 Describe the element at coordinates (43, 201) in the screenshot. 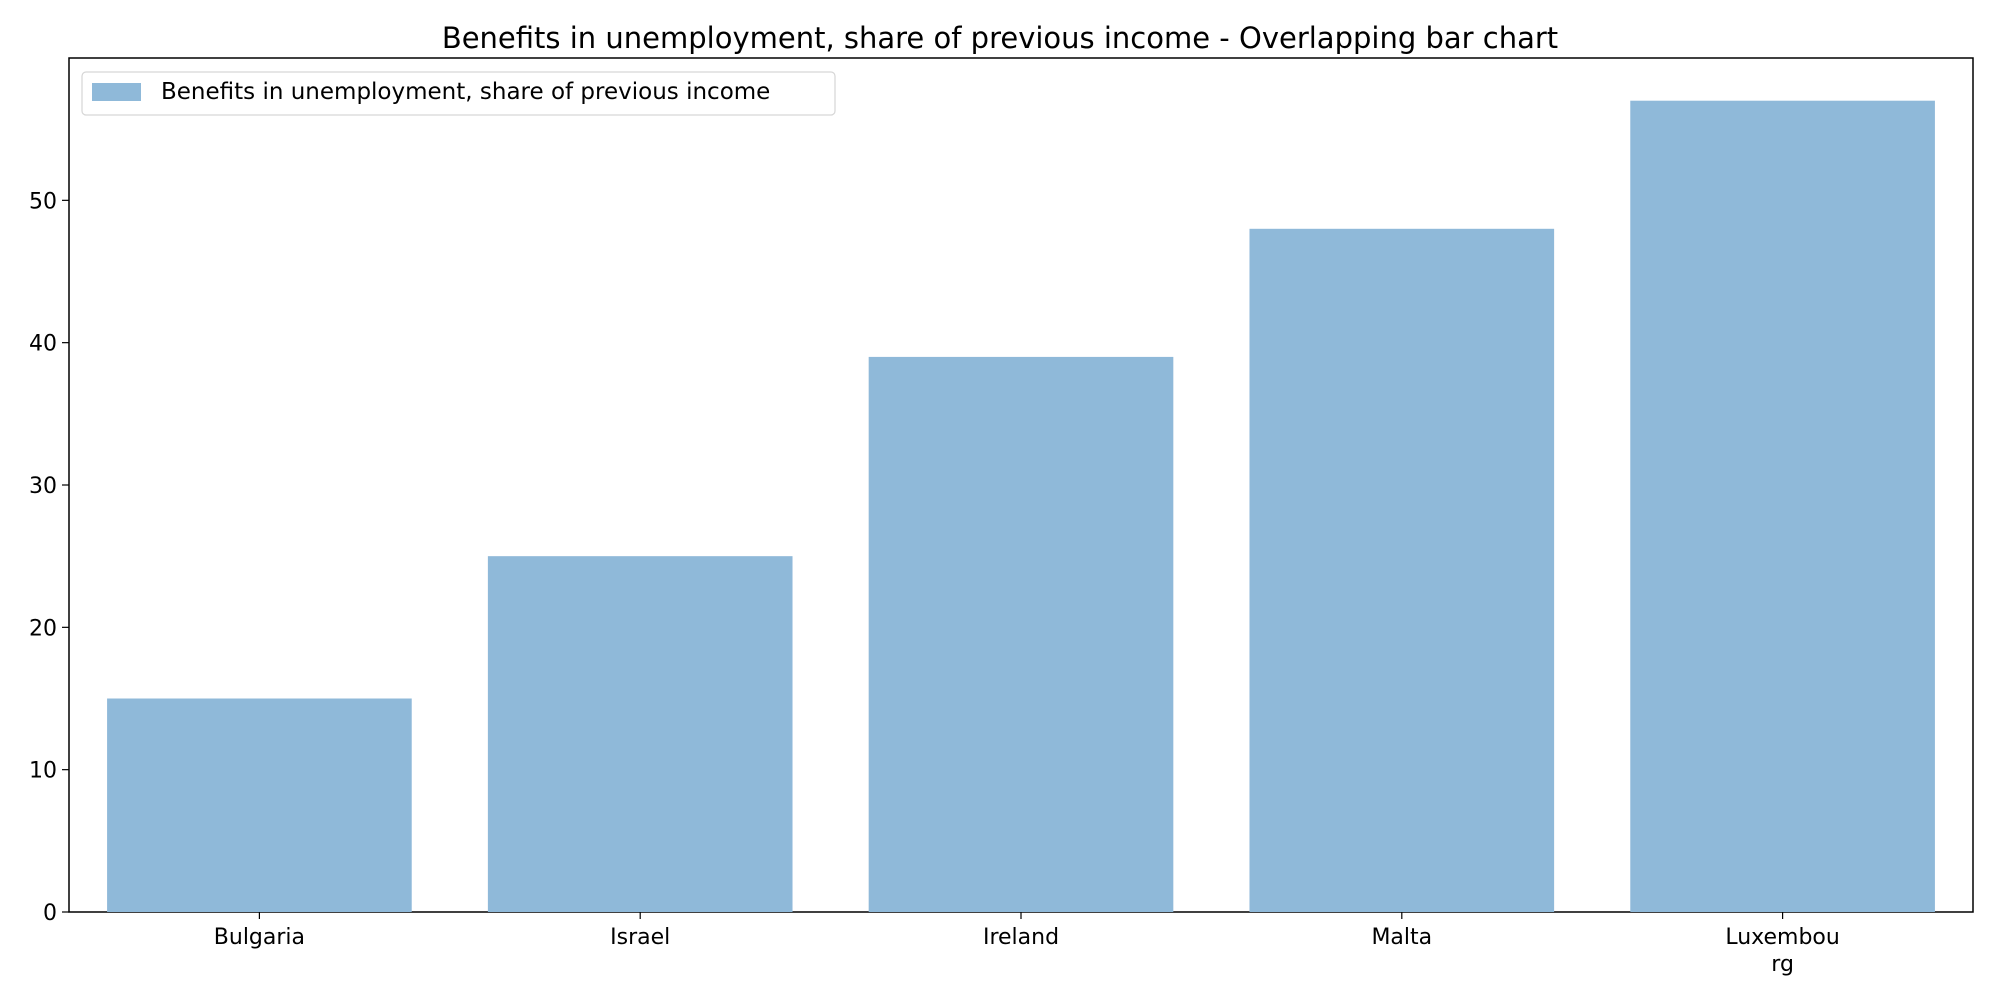

I see `y-tick-label: 50` at that location.